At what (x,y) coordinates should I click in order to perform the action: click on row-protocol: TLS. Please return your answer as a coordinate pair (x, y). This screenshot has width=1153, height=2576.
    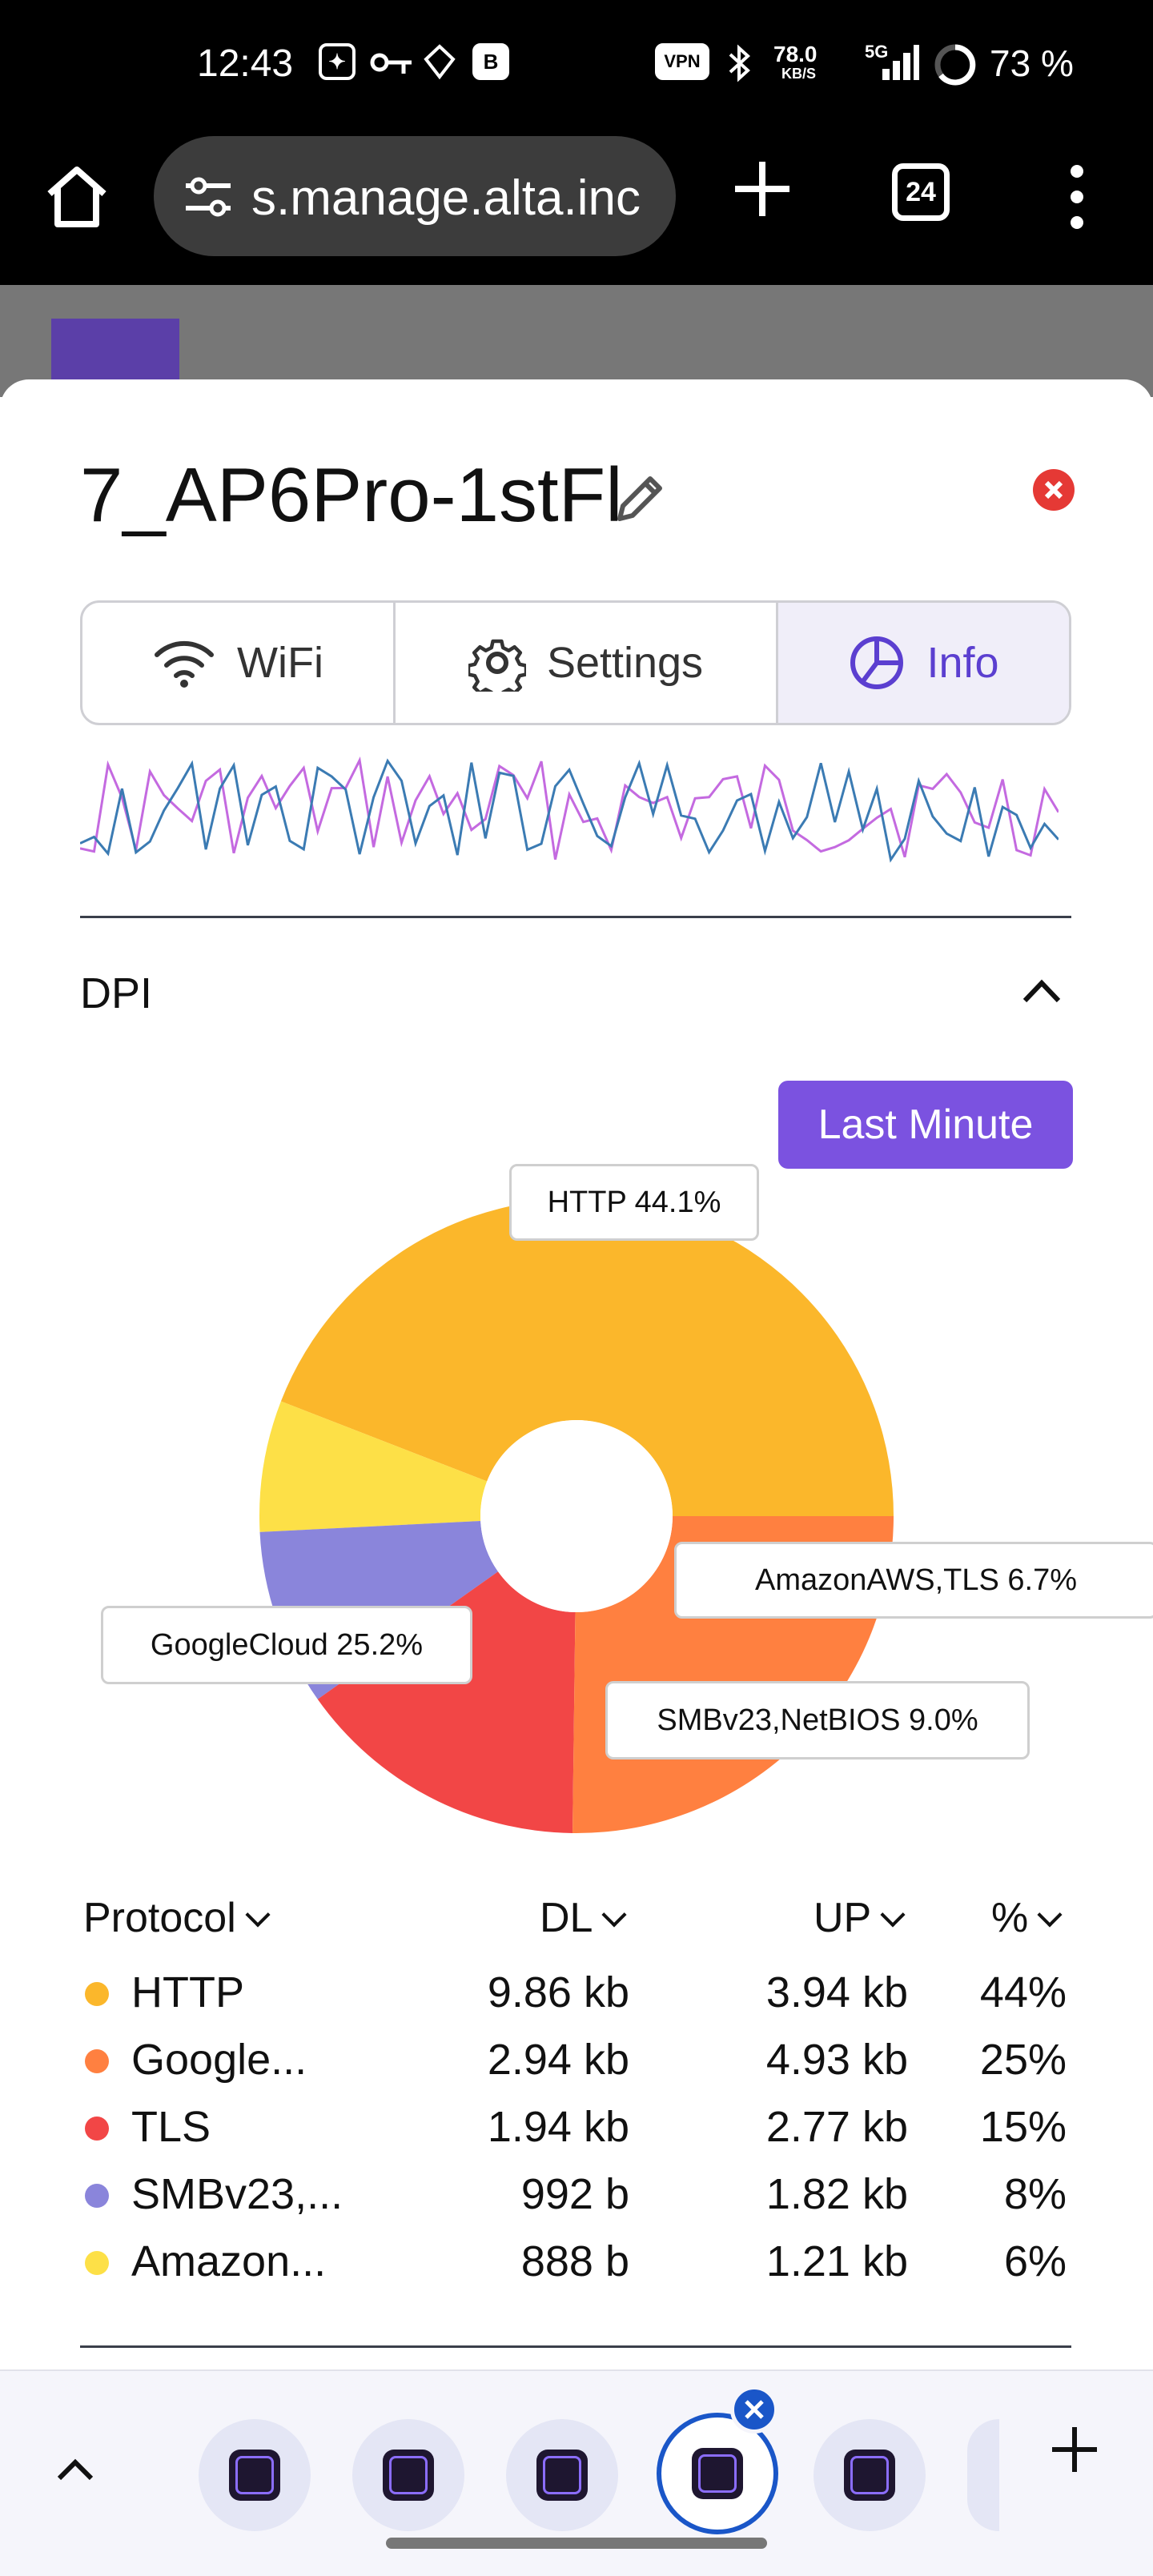
    Looking at the image, I should click on (171, 2127).